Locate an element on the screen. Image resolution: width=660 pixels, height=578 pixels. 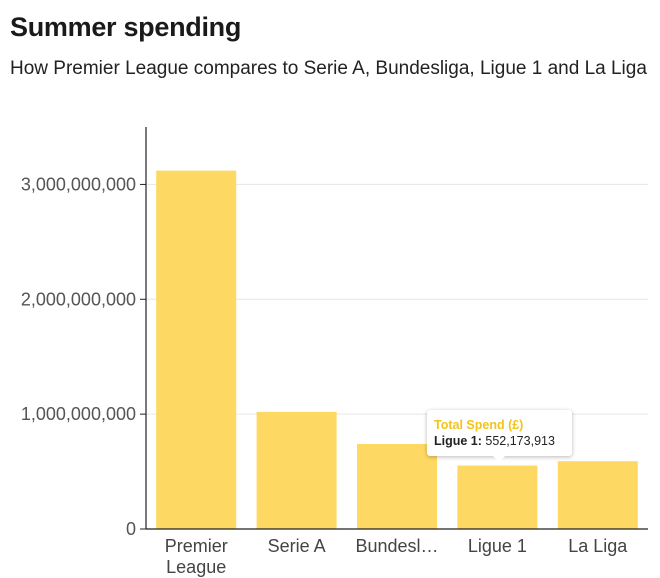
tooltip-arrow is located at coordinates (499, 458).